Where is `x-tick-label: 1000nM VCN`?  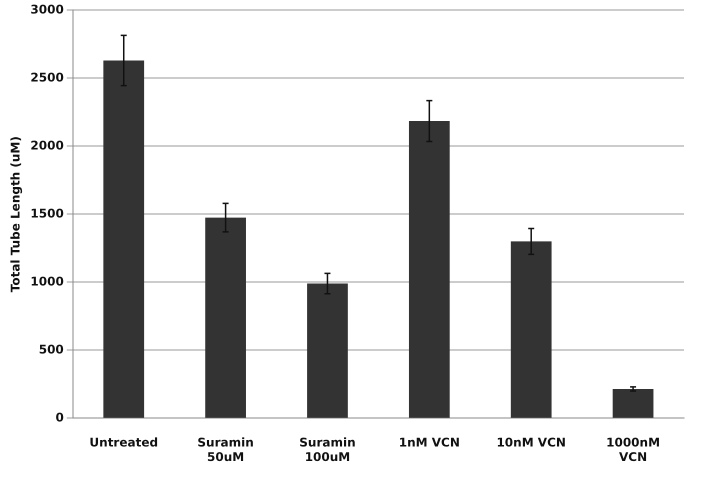 x-tick-label: 1000nM VCN is located at coordinates (633, 450).